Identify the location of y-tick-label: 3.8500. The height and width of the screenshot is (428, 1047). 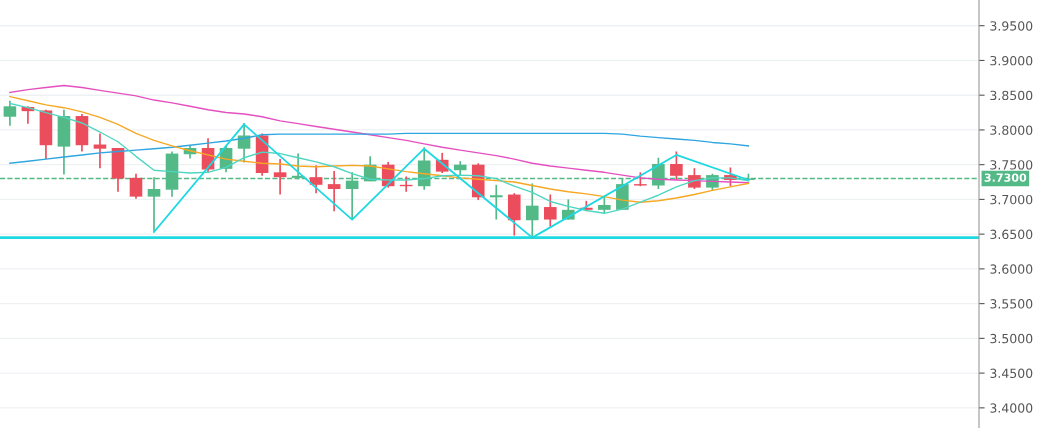
(1011, 95).